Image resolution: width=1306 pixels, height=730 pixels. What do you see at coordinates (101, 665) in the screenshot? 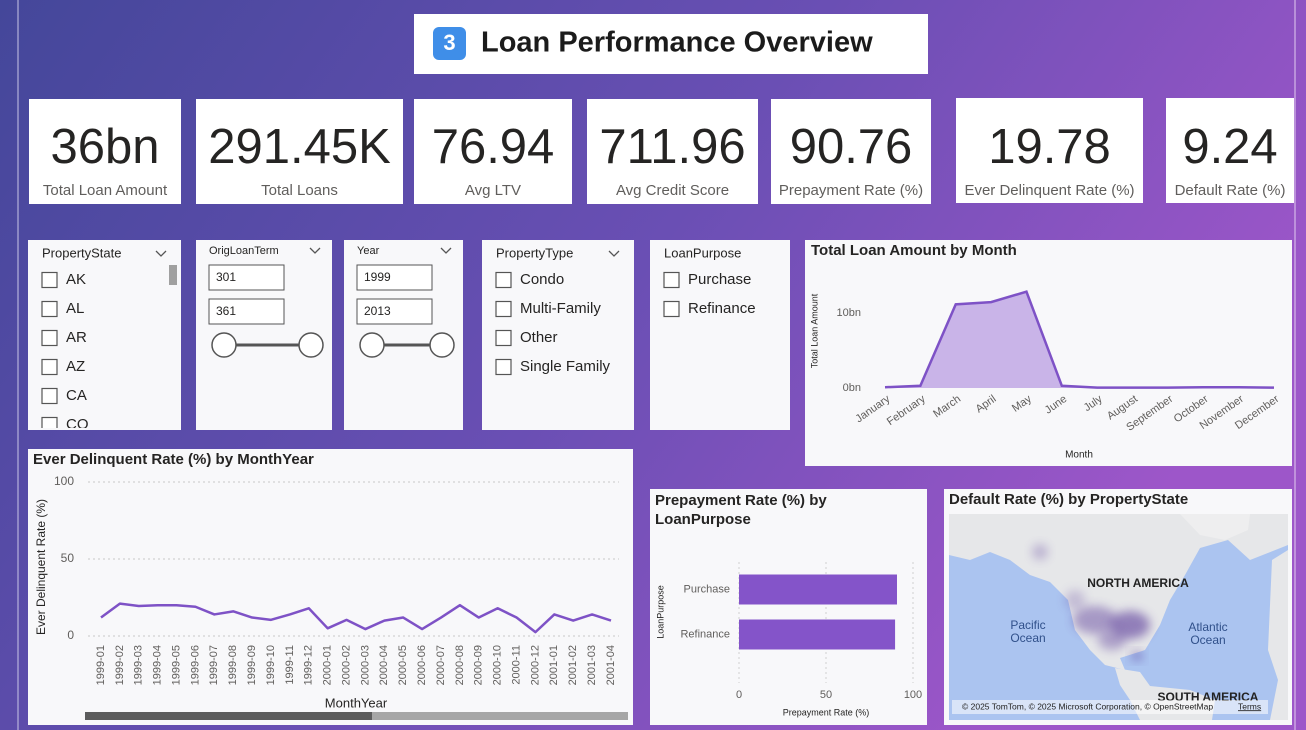
I see `x-tick-label: 1999-01` at bounding box center [101, 665].